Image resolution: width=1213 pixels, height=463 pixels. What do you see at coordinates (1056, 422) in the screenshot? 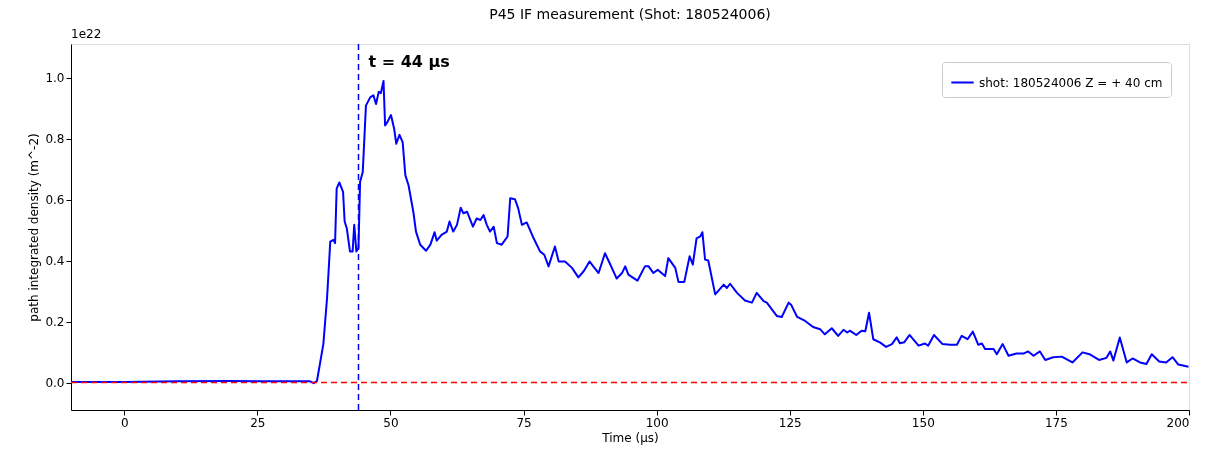
I see `x-tick-label: 175` at bounding box center [1056, 422].